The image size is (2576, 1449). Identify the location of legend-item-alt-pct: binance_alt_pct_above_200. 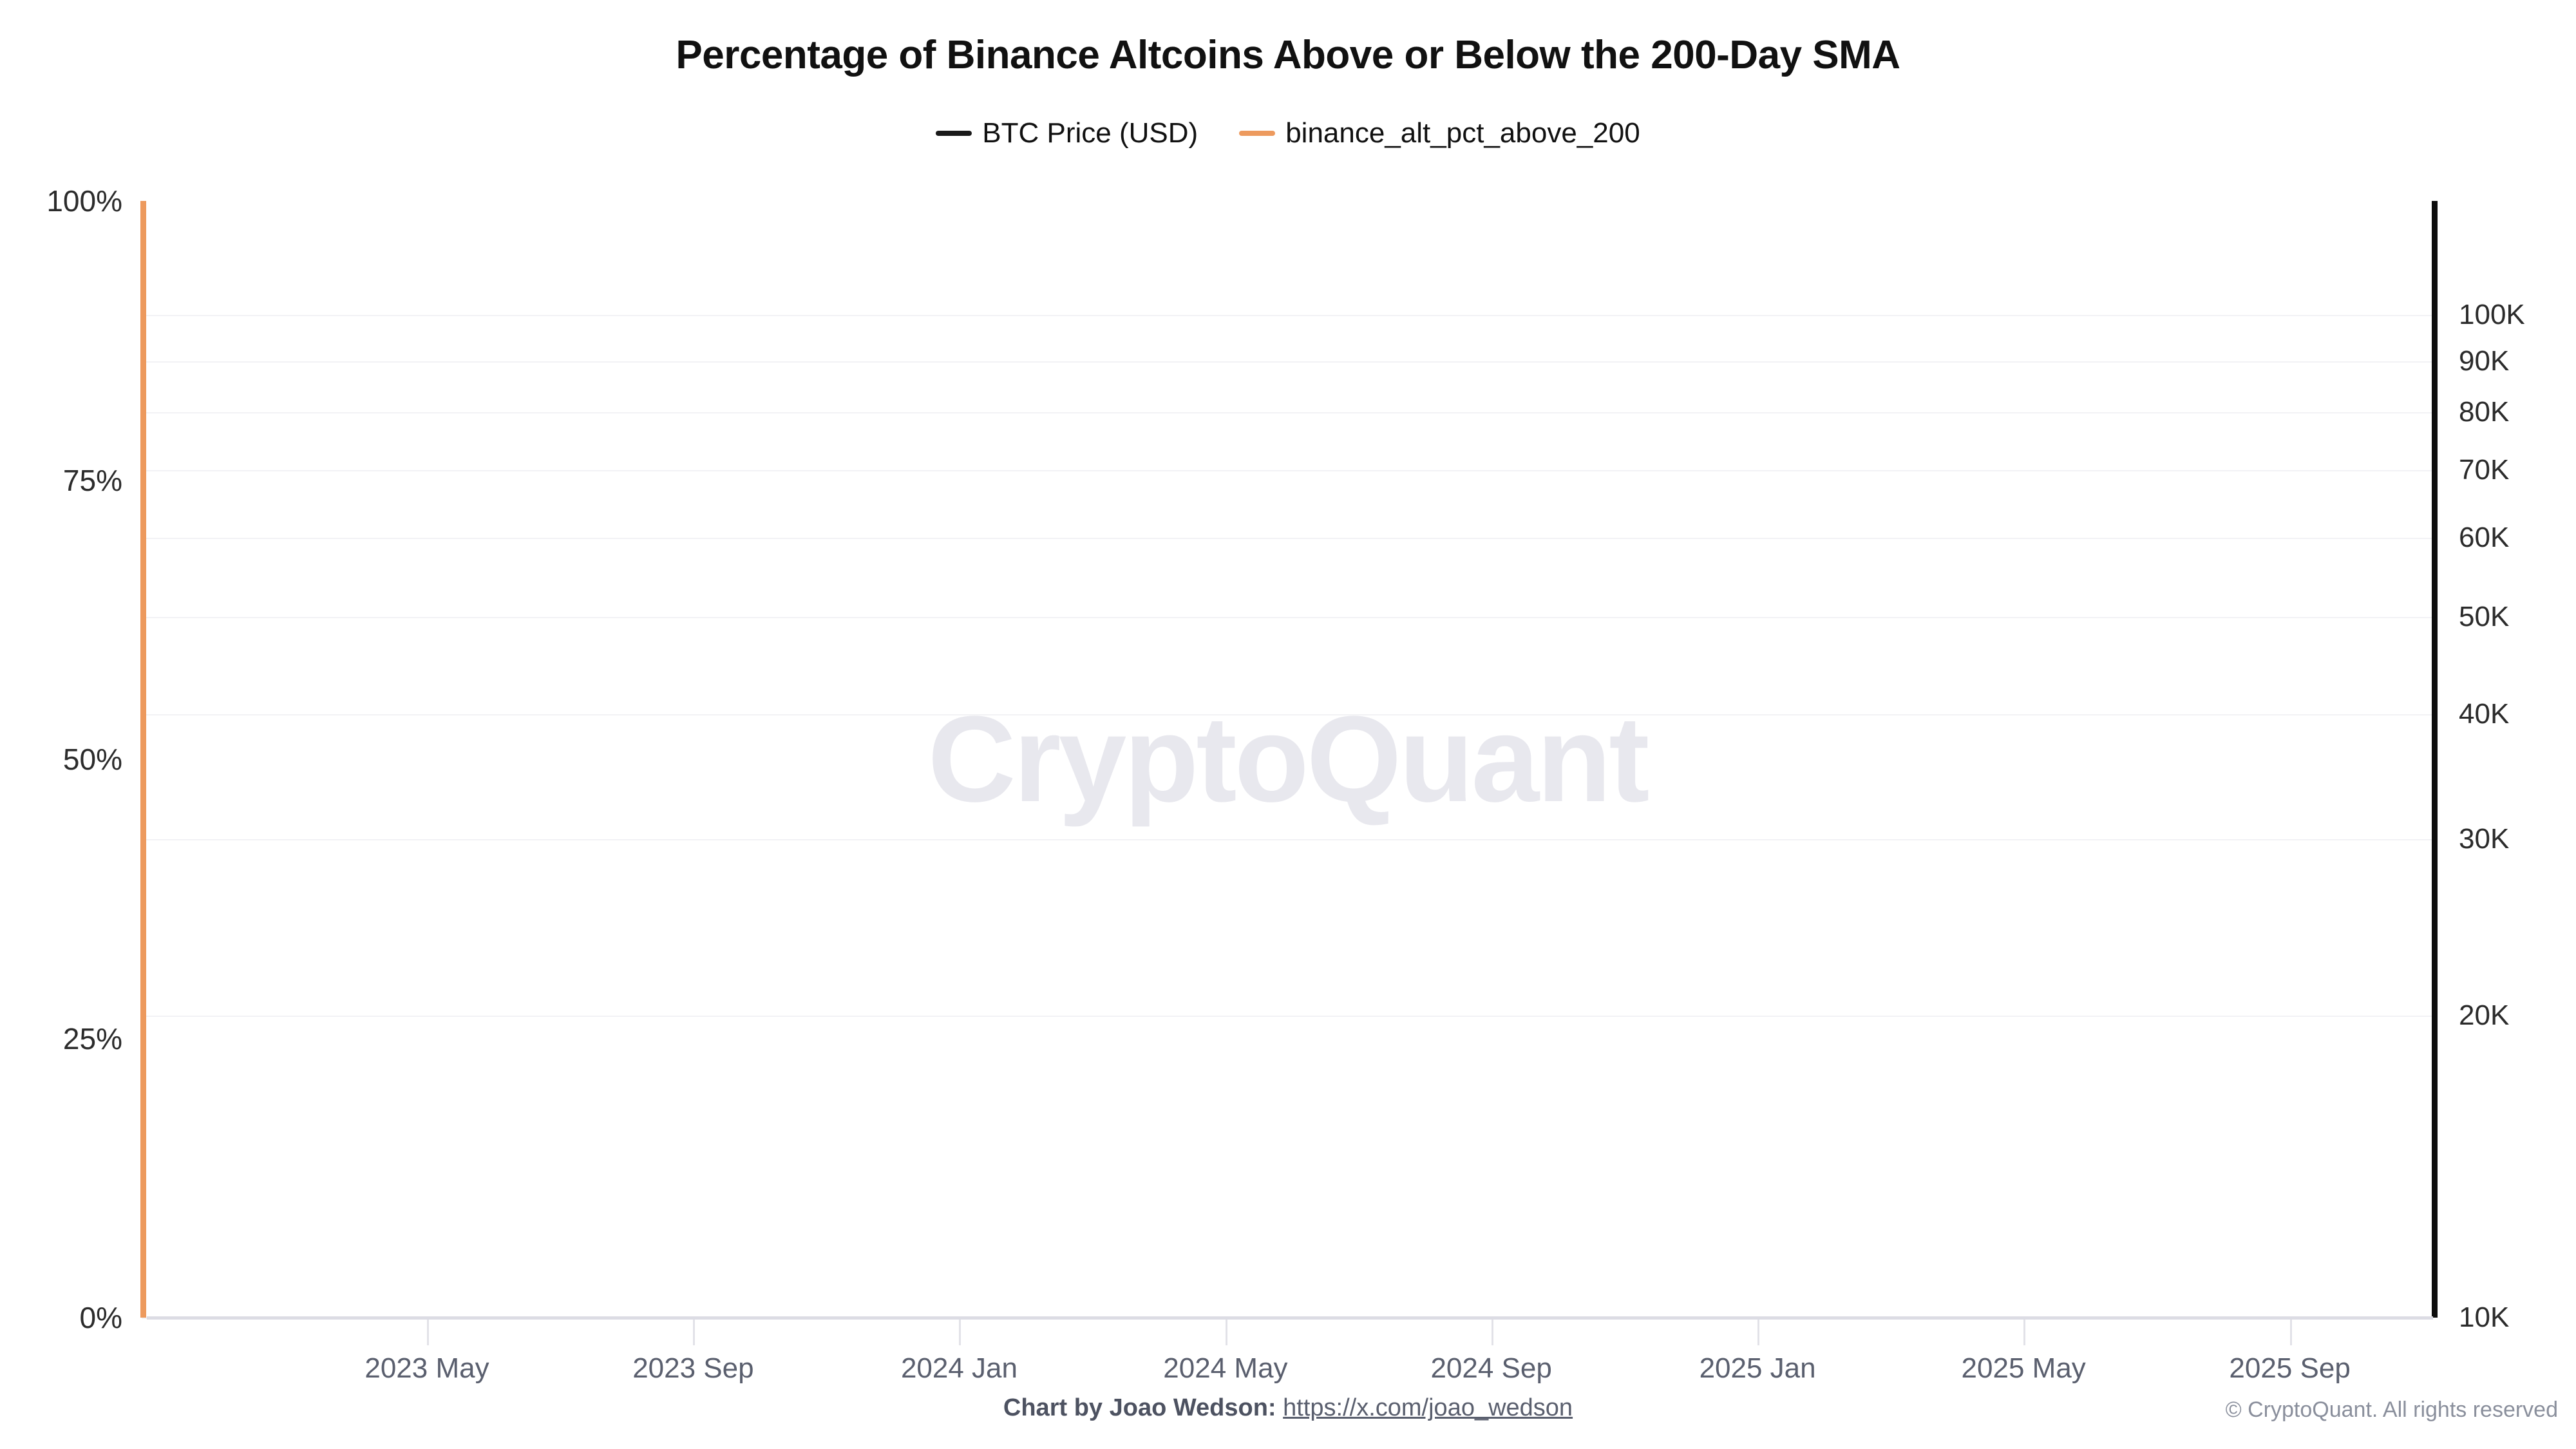
(1440, 133).